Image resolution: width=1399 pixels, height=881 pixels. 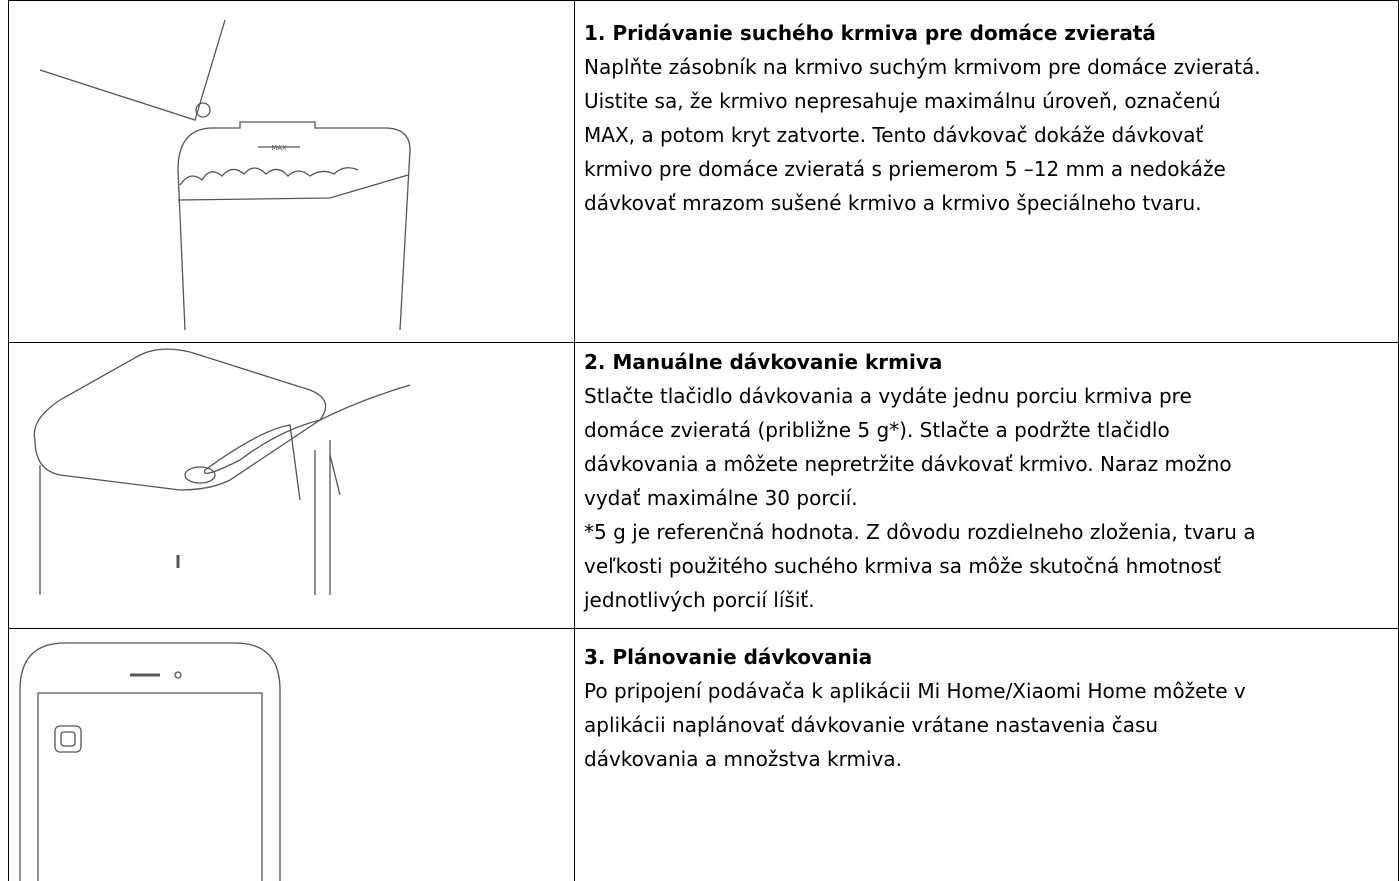 I want to click on camera, so click(x=178, y=675).